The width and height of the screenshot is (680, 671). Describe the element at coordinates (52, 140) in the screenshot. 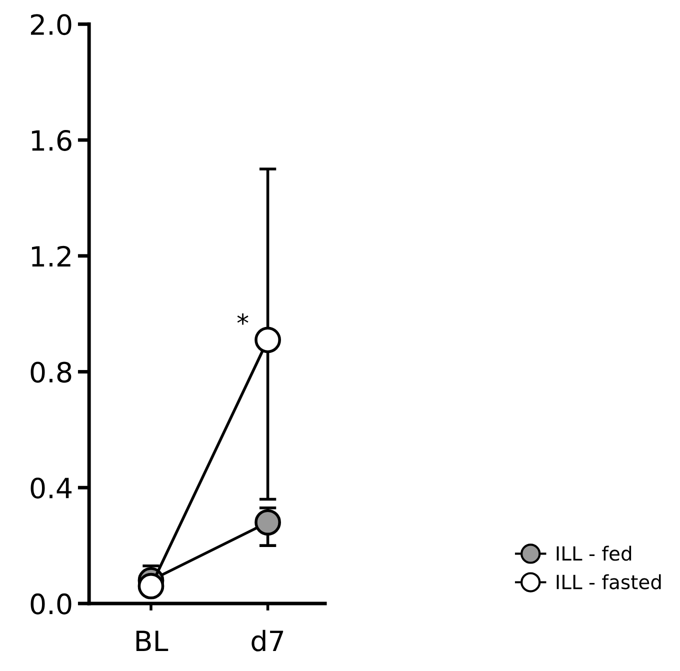

I see `y-tick-label: 1.6` at that location.